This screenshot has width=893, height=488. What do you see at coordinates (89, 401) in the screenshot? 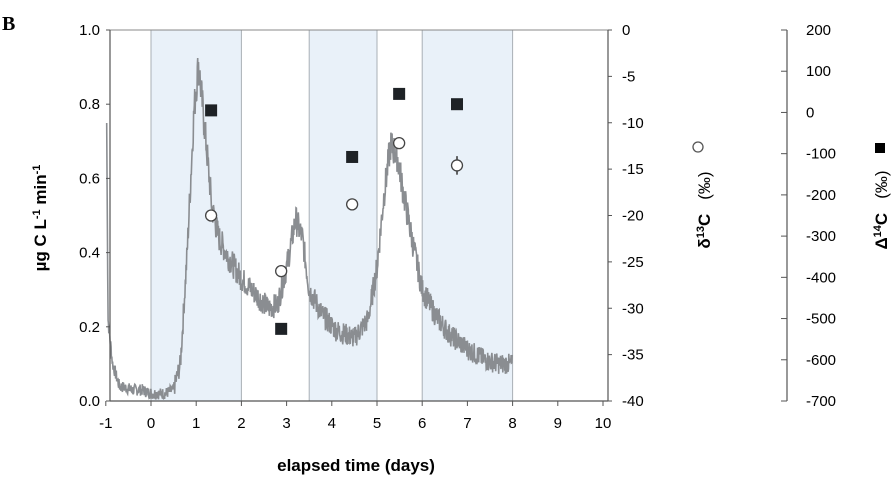
I see `y-left-tick-label: 0.0` at bounding box center [89, 401].